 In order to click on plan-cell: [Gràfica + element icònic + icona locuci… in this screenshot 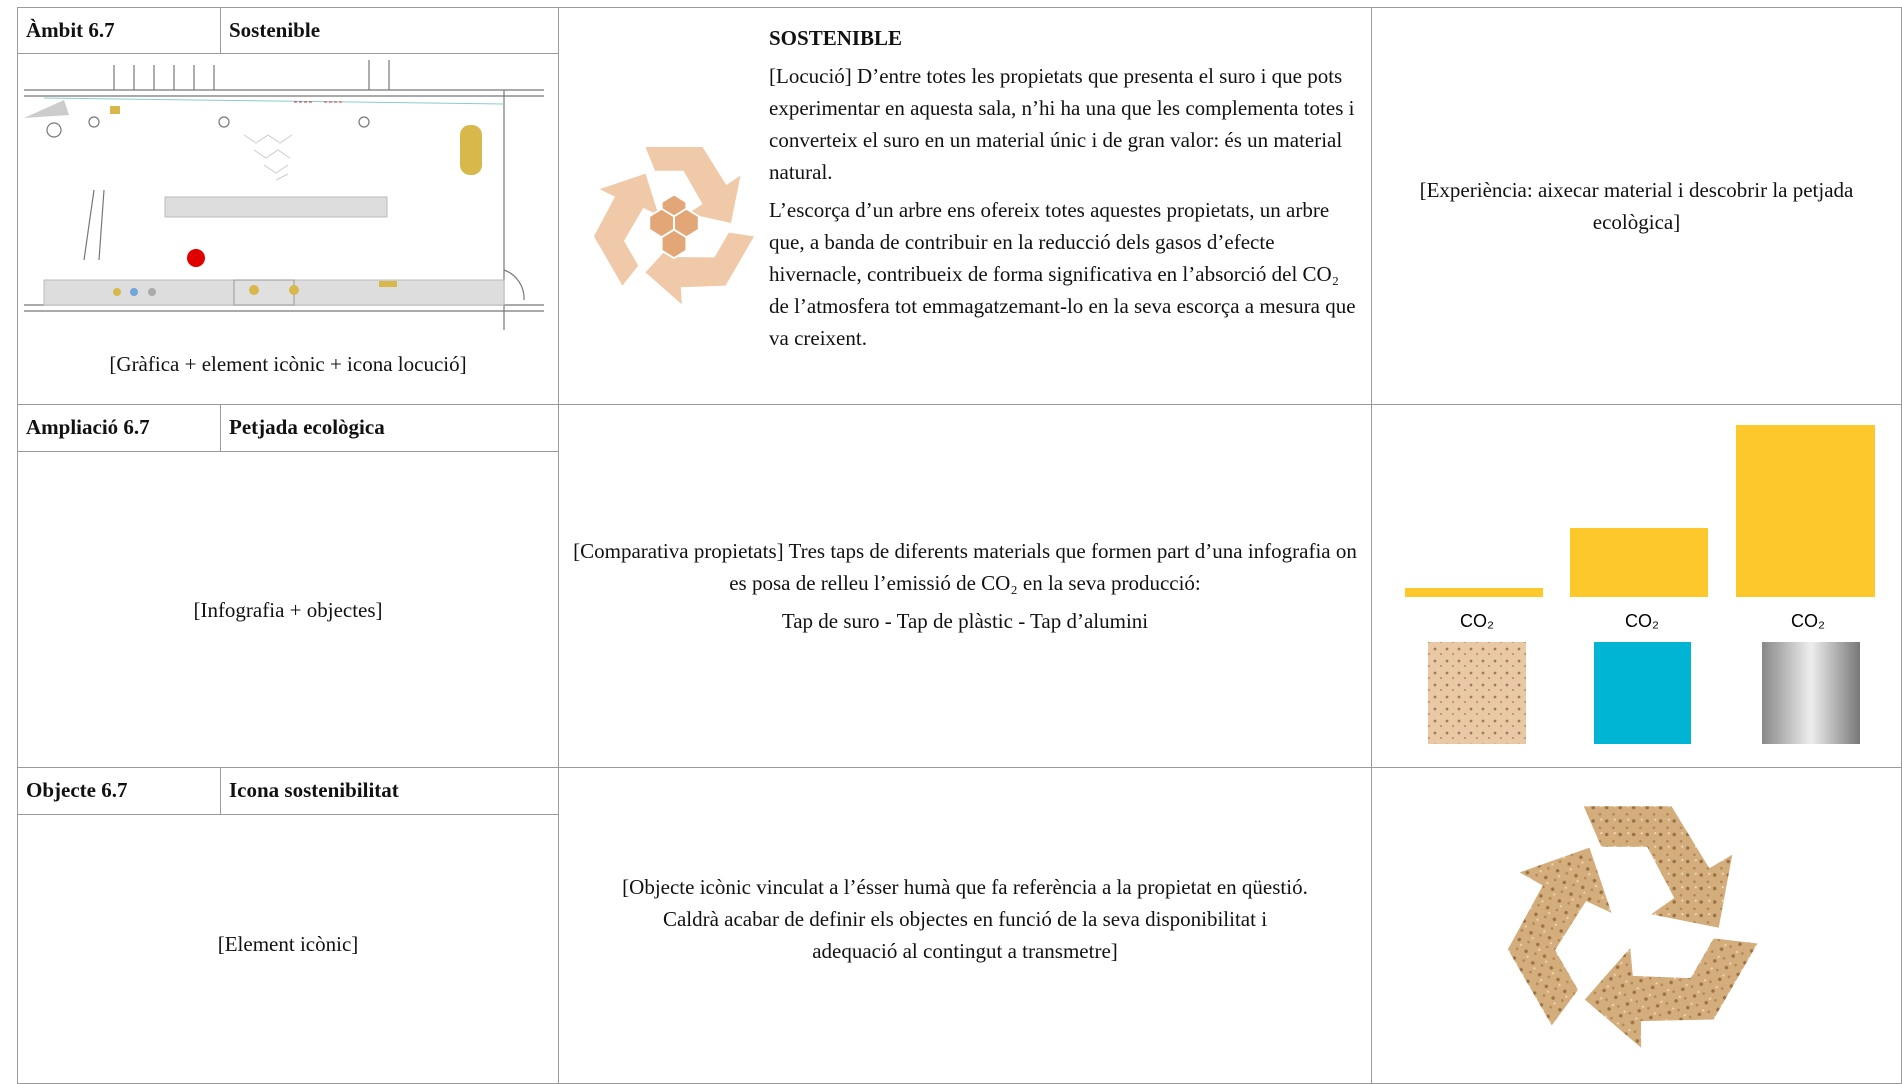, I will do `click(288, 229)`.